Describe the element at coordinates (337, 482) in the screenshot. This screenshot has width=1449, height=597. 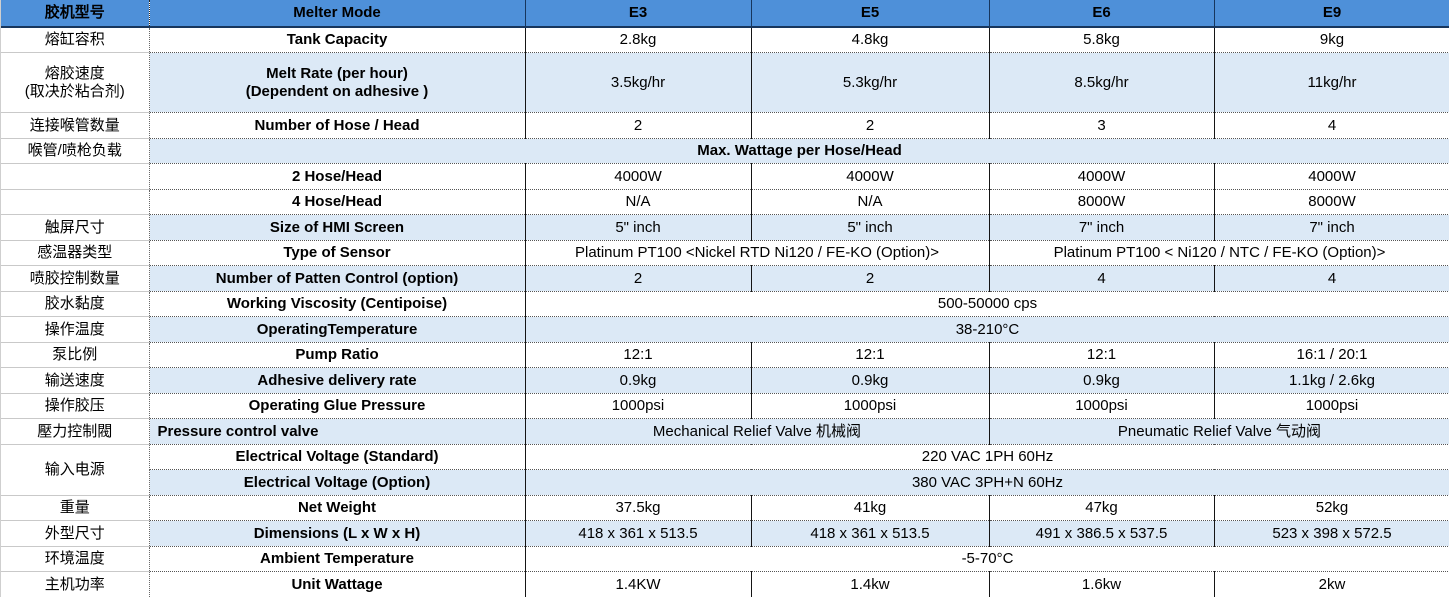
I see `en-label: Electrical Voltage (Option)` at that location.